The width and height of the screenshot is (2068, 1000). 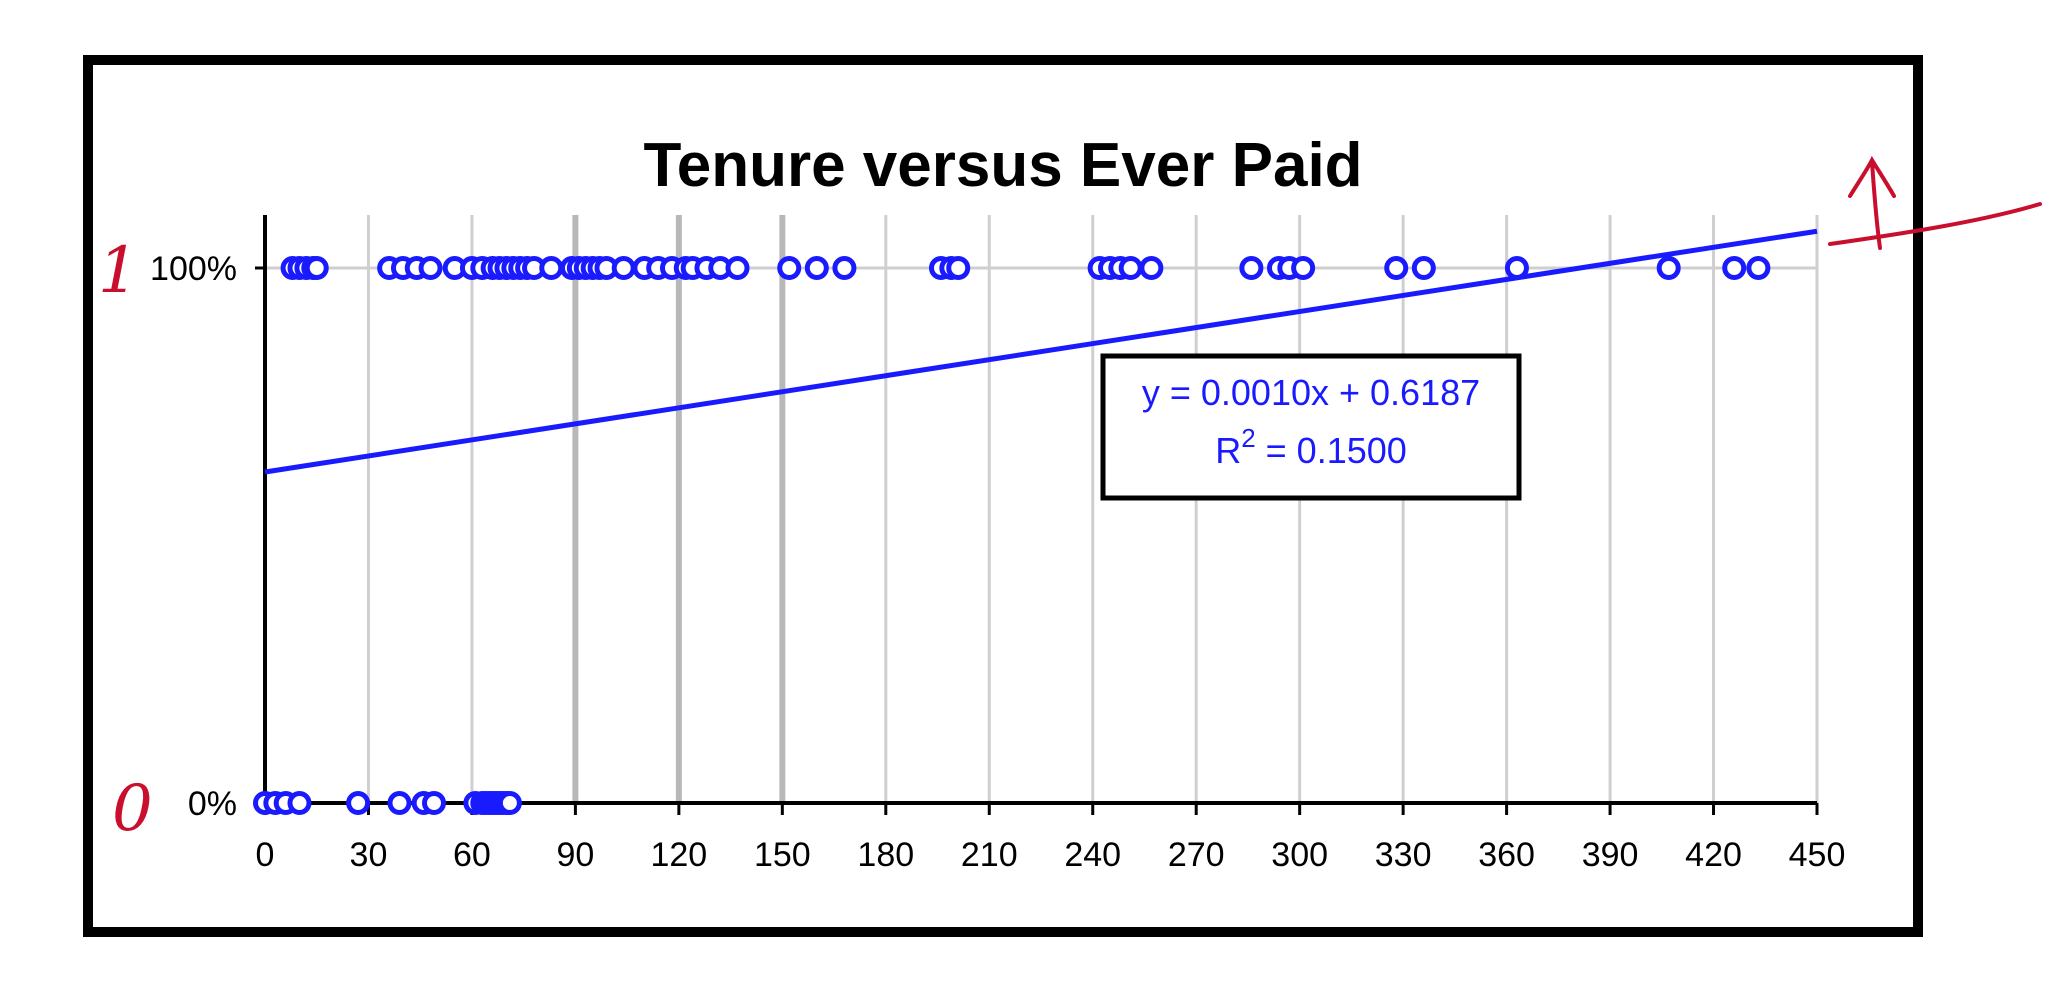 What do you see at coordinates (369, 855) in the screenshot?
I see `x-tick-label-30: 30` at bounding box center [369, 855].